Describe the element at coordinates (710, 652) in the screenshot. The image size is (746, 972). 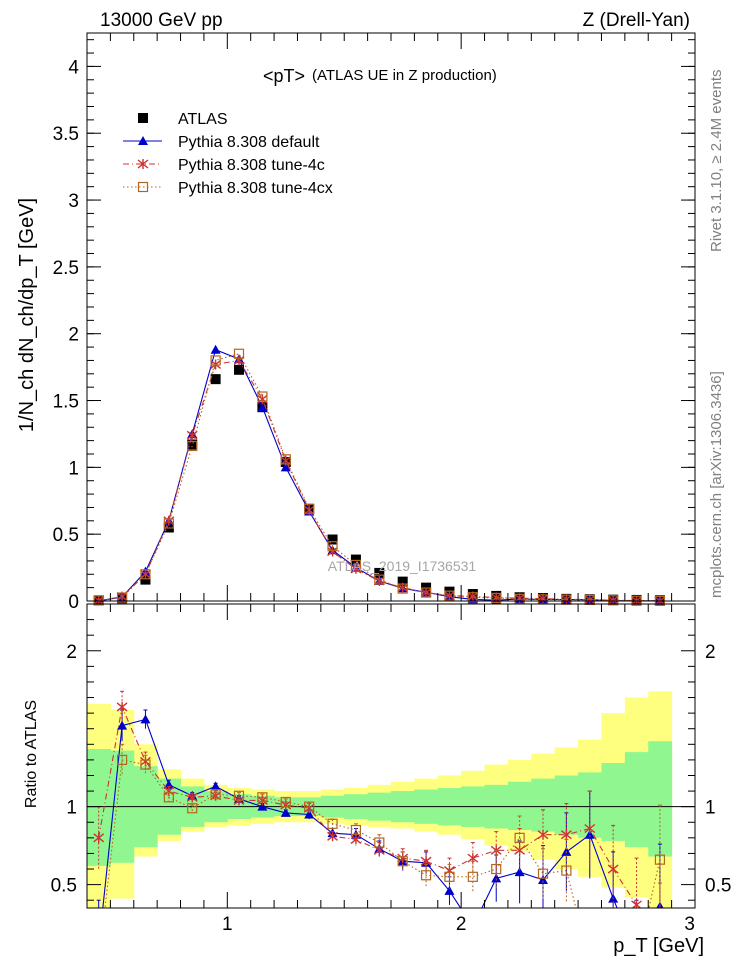
I see `ratio-y-tick-label-right: 2` at that location.